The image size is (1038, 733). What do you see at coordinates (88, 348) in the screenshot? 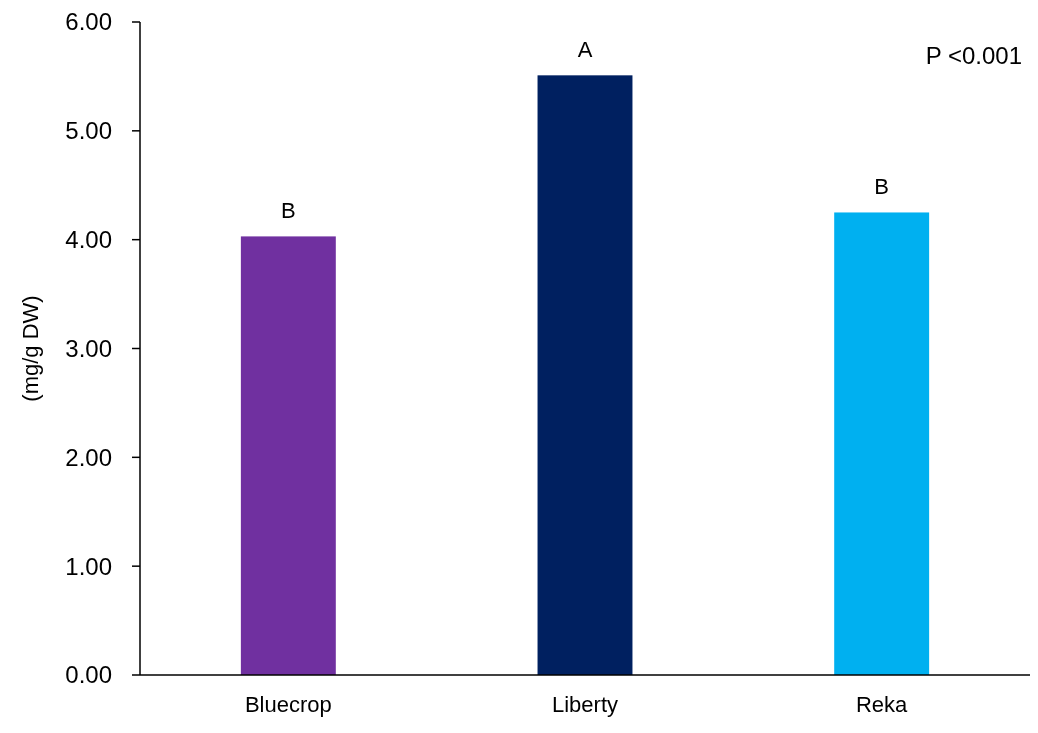
I see `y-tick-label: 3.00` at bounding box center [88, 348].